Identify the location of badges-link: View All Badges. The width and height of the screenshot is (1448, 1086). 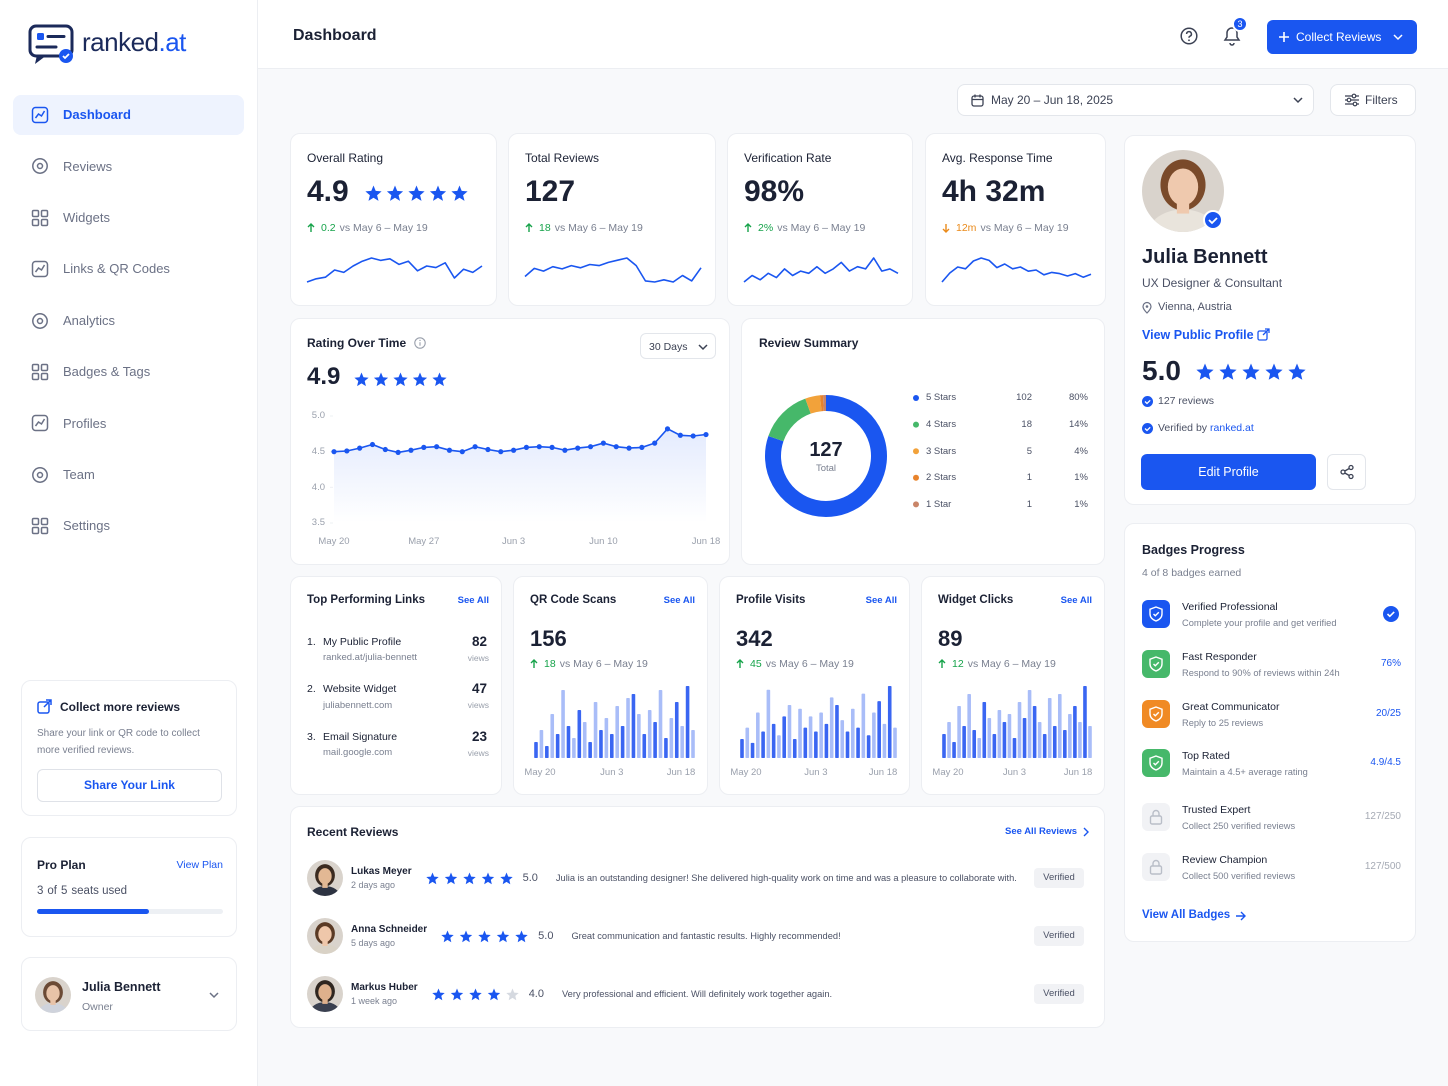
(1186, 915).